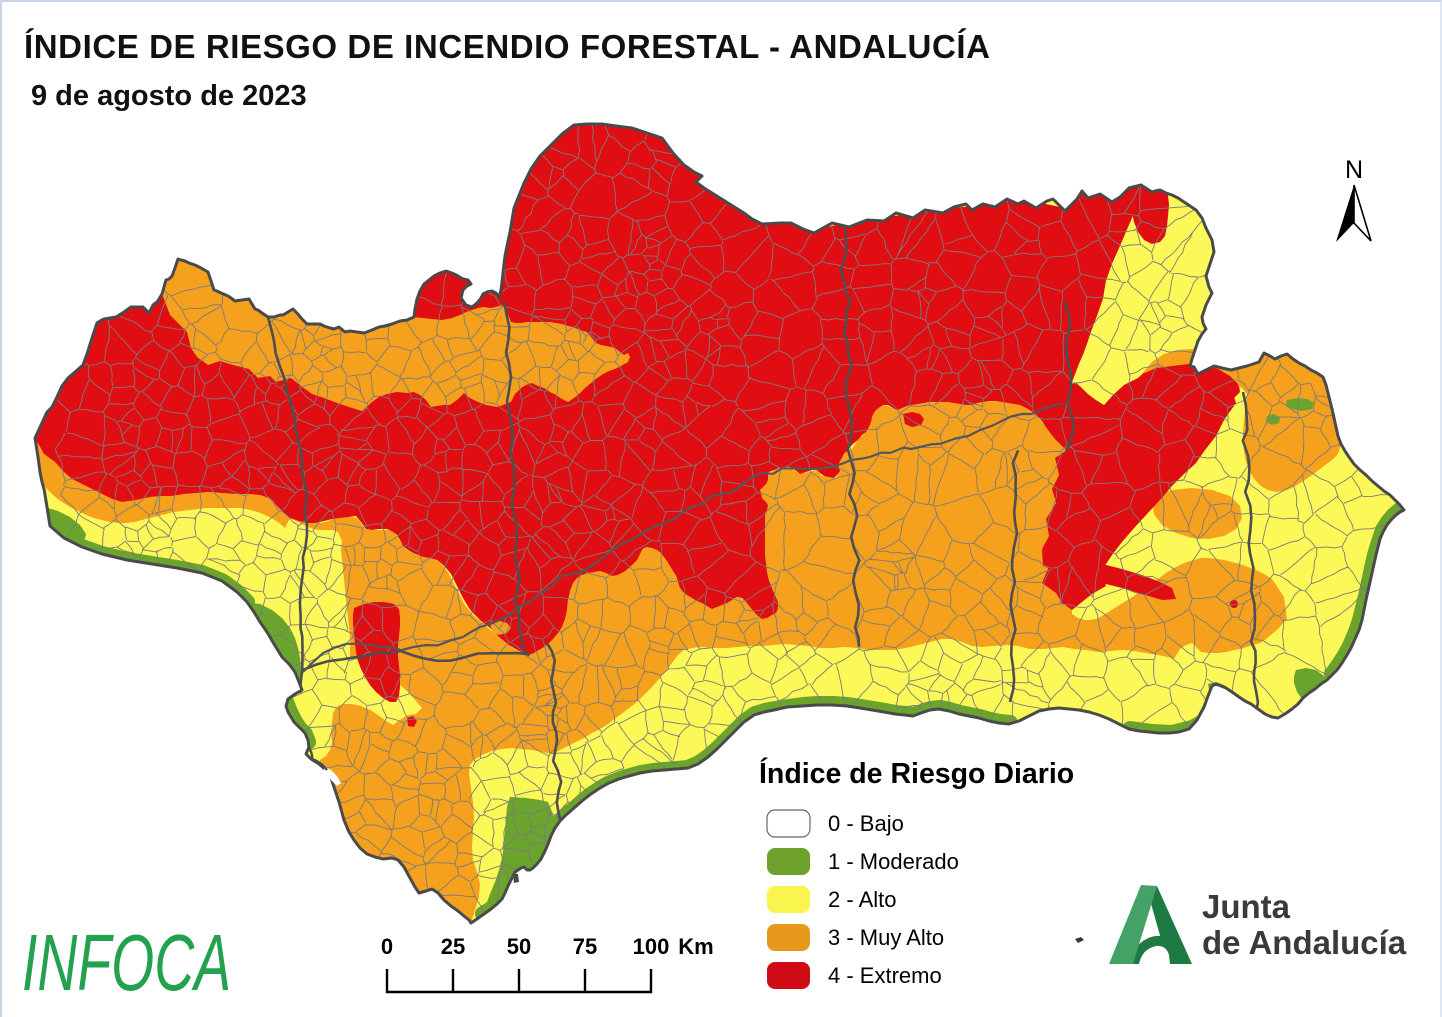 The height and width of the screenshot is (1017, 1442). What do you see at coordinates (695, 946) in the screenshot?
I see `svg-text: Km` at bounding box center [695, 946].